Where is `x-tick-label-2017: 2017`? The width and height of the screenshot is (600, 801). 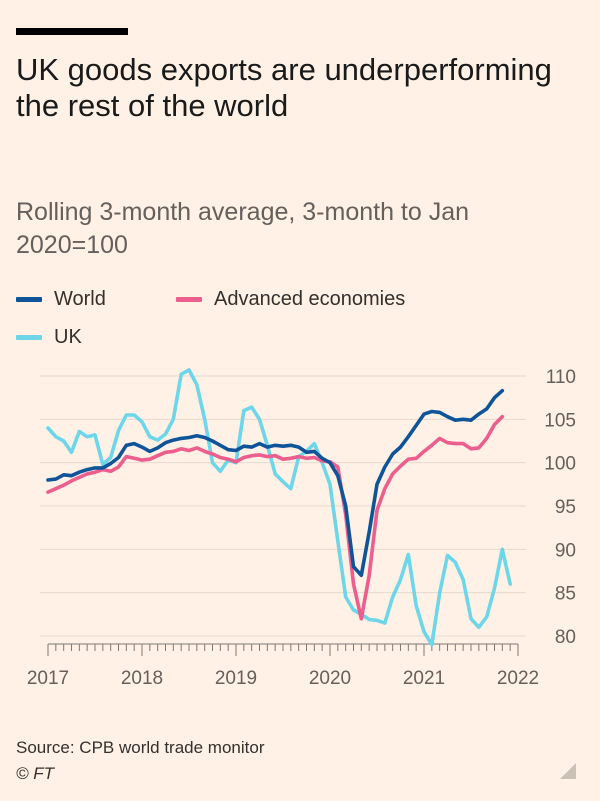 x-tick-label-2017: 2017 is located at coordinates (48, 678).